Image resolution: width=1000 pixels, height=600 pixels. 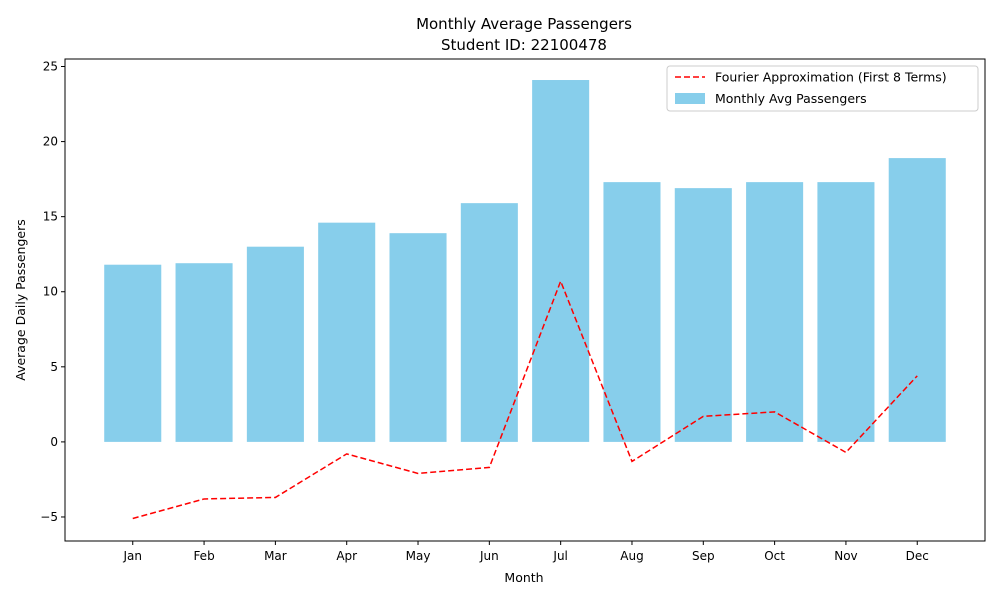 What do you see at coordinates (275, 344) in the screenshot?
I see `bar-mar` at bounding box center [275, 344].